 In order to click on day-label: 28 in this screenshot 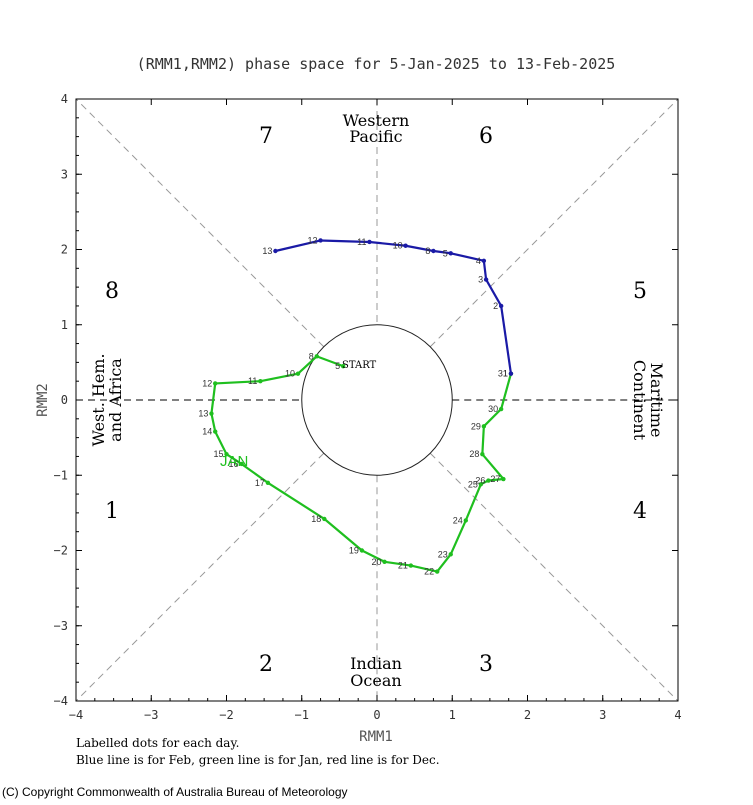, I will do `click(474, 454)`.